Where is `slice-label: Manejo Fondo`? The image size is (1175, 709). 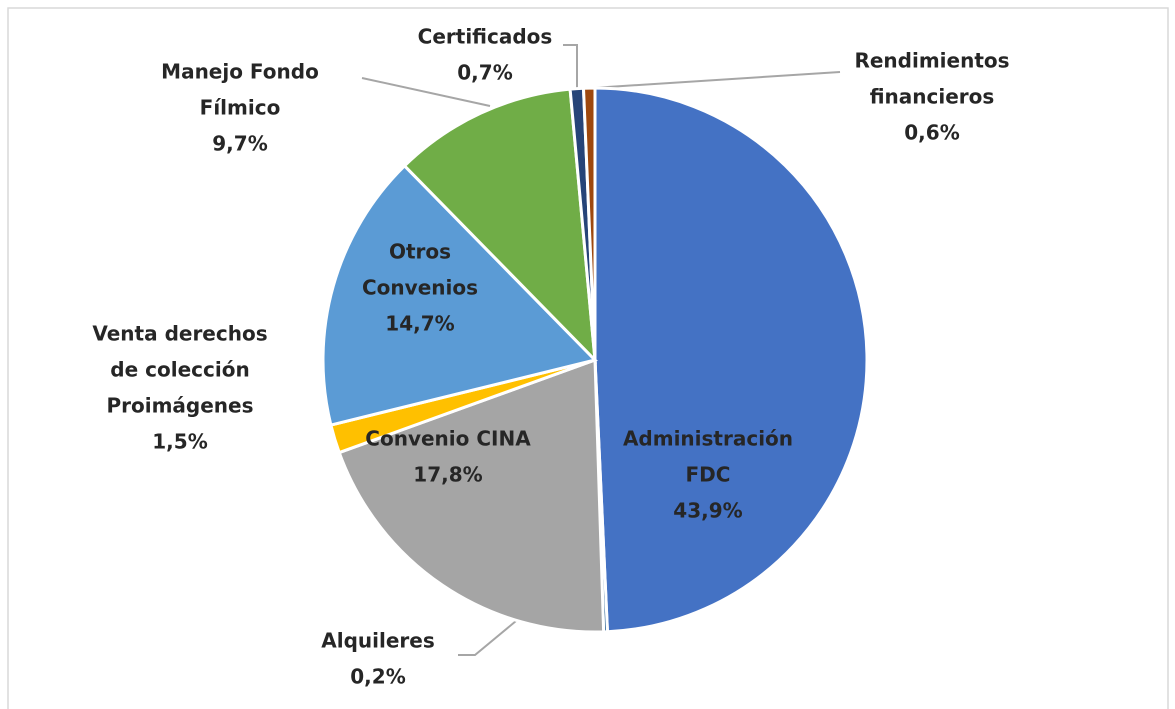
slice-label: Manejo Fondo is located at coordinates (240, 72).